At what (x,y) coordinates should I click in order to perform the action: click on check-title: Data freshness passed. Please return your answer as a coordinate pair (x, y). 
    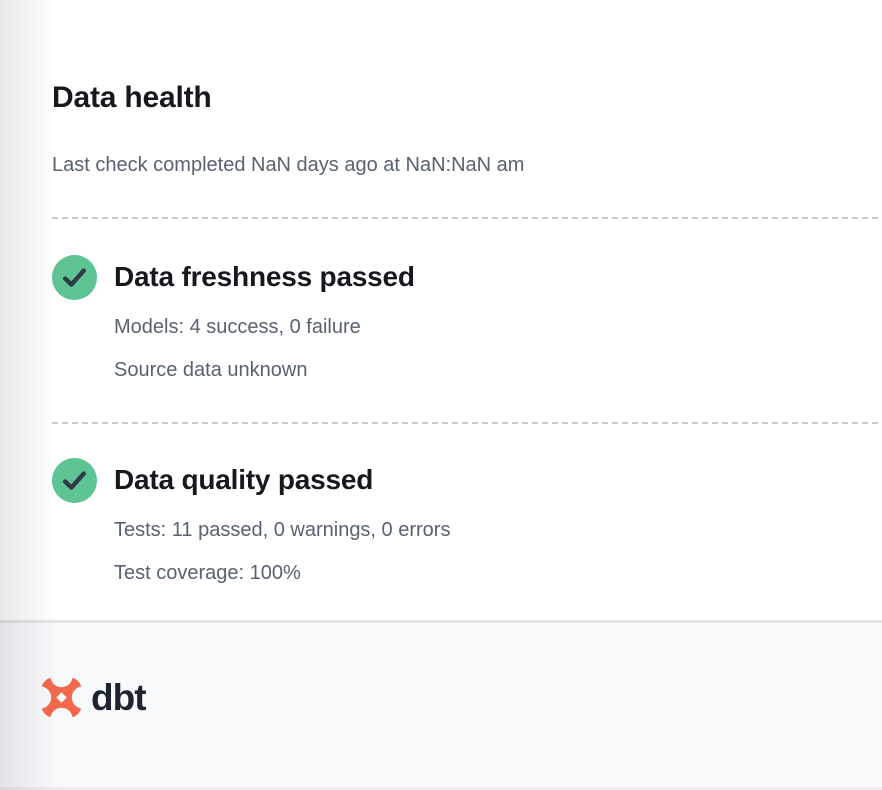
    Looking at the image, I should click on (264, 276).